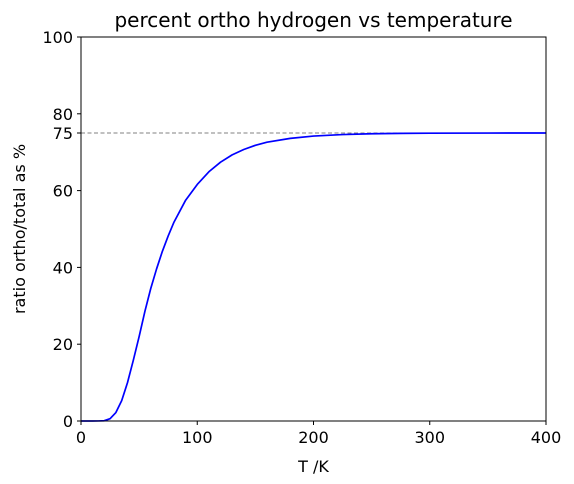 The height and width of the screenshot is (484, 574). Describe the element at coordinates (63, 114) in the screenshot. I see `y-tick-label: 80` at that location.